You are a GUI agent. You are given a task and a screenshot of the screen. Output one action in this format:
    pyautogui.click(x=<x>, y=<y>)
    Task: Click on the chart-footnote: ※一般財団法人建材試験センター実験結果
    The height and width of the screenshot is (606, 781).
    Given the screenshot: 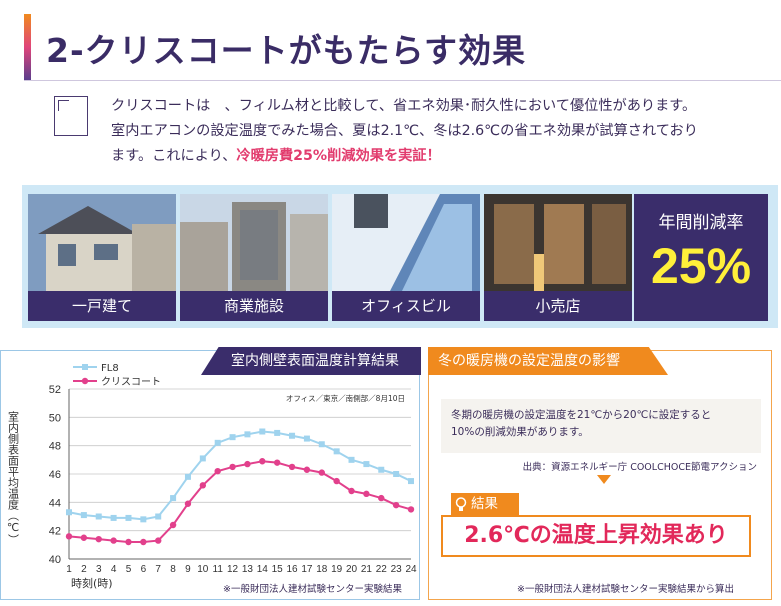 What is the action you would take?
    pyautogui.click(x=312, y=589)
    